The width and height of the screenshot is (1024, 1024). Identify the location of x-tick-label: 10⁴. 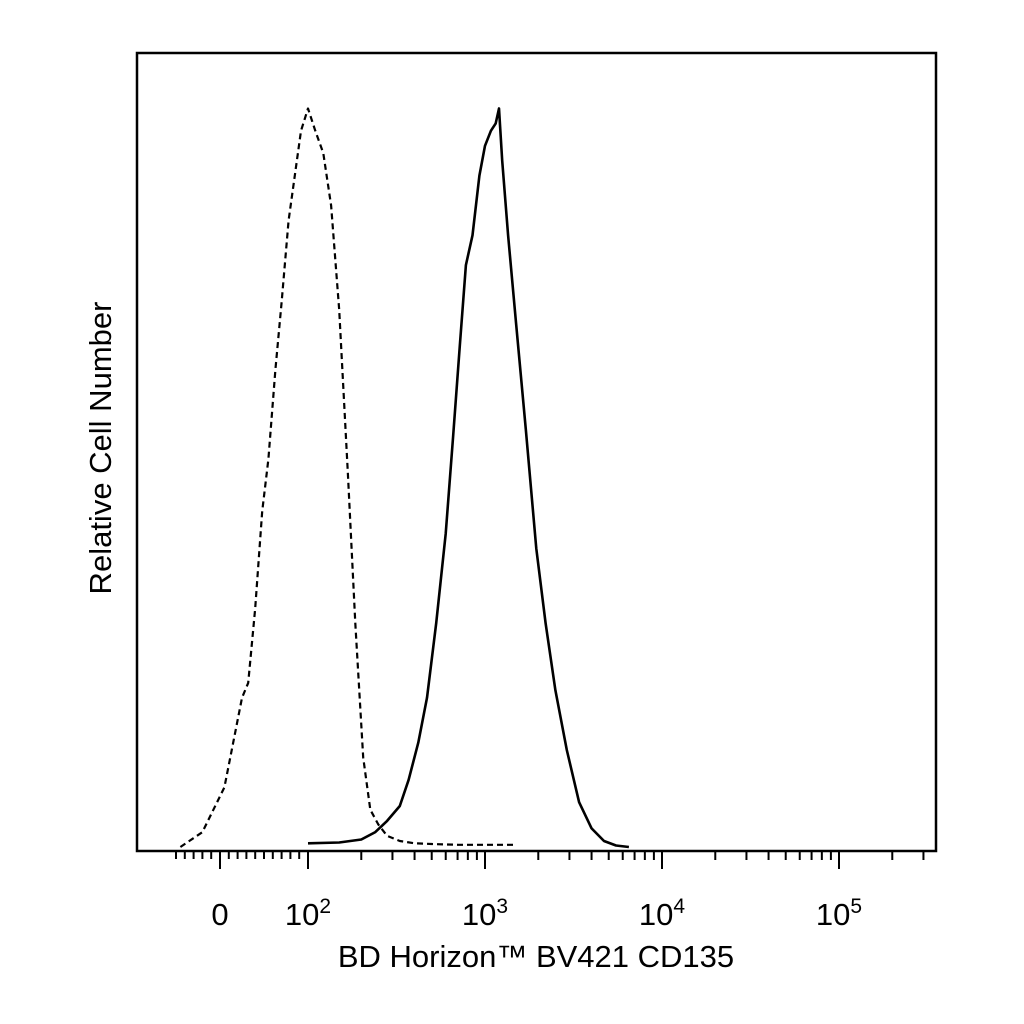
(662, 913).